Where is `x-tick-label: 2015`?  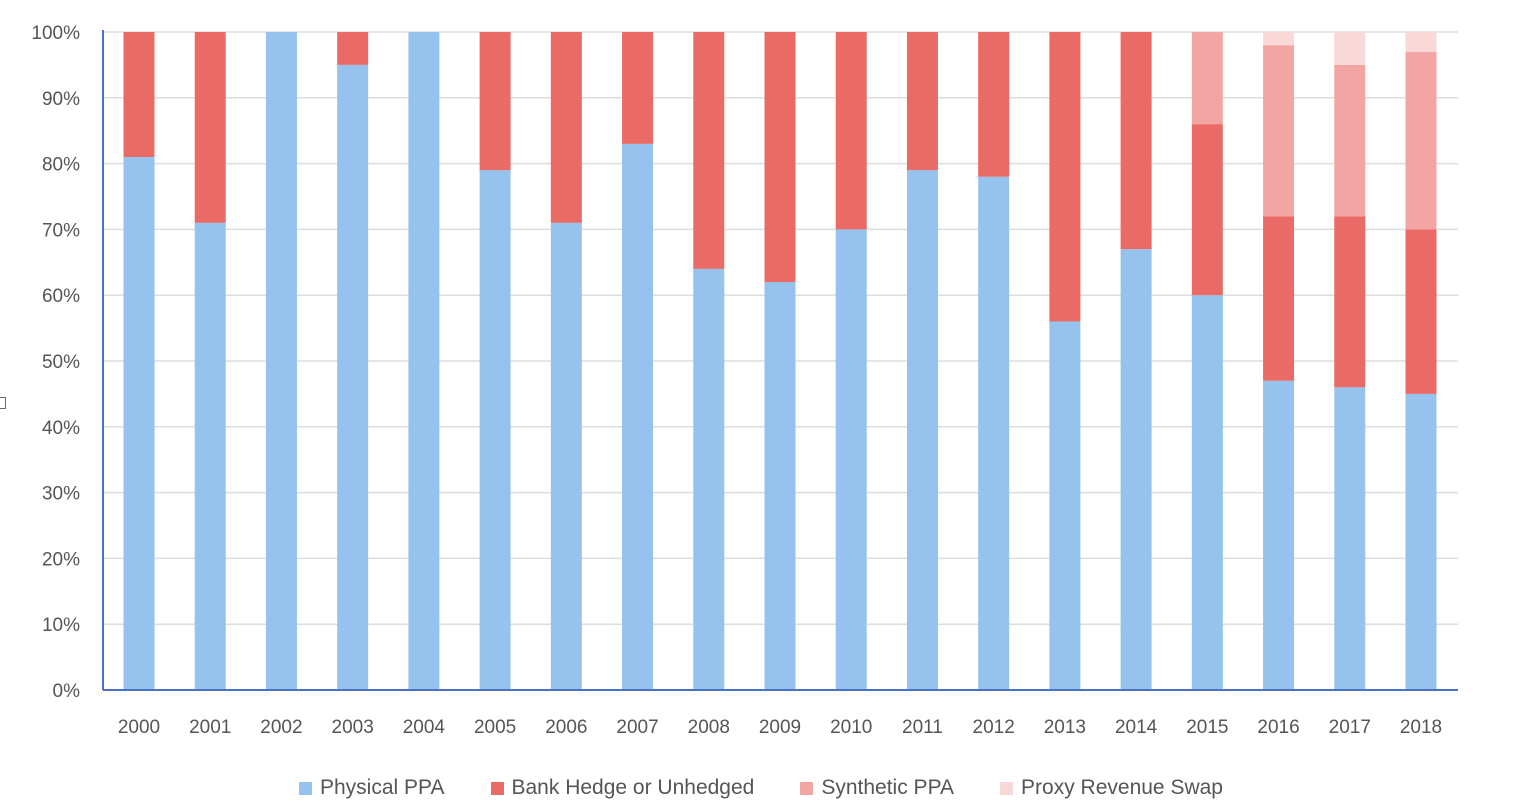 x-tick-label: 2015 is located at coordinates (1207, 727).